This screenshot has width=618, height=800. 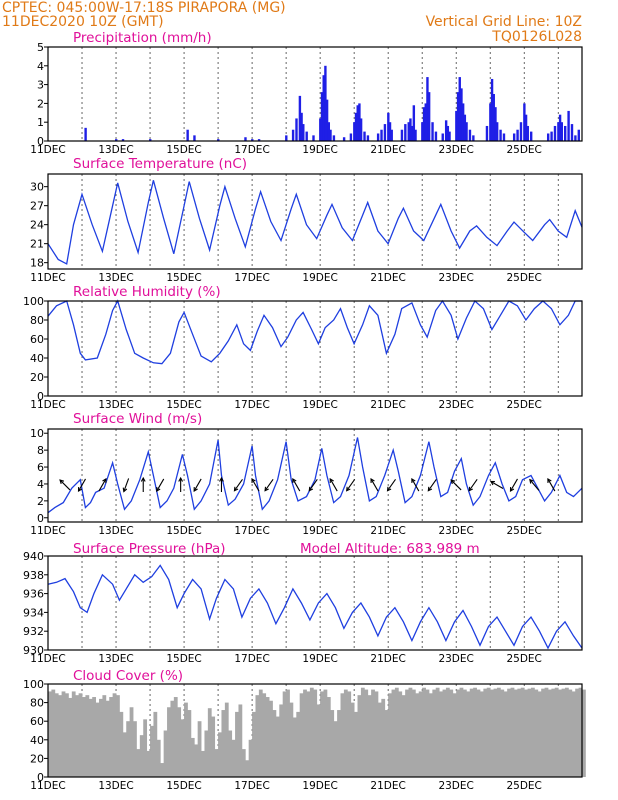 I want to click on precip-y-tick: 0, so click(x=40, y=141).